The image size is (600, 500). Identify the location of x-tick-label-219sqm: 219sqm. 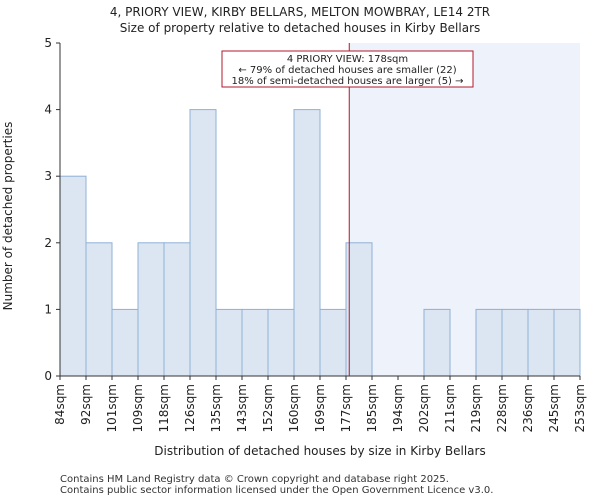
(476, 408).